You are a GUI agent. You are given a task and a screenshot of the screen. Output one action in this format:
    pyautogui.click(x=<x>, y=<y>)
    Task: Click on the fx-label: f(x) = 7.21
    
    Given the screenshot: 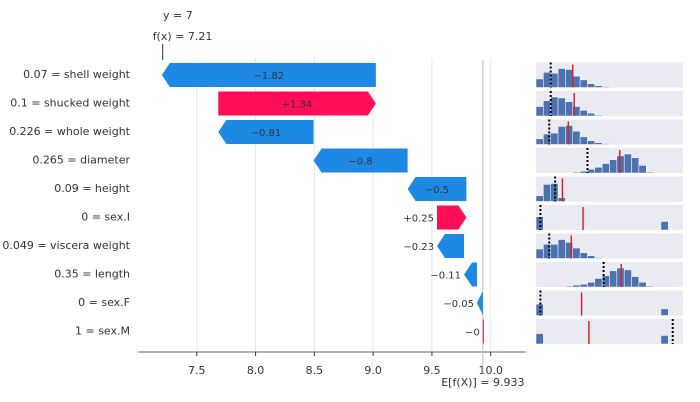 What is the action you would take?
    pyautogui.click(x=183, y=36)
    